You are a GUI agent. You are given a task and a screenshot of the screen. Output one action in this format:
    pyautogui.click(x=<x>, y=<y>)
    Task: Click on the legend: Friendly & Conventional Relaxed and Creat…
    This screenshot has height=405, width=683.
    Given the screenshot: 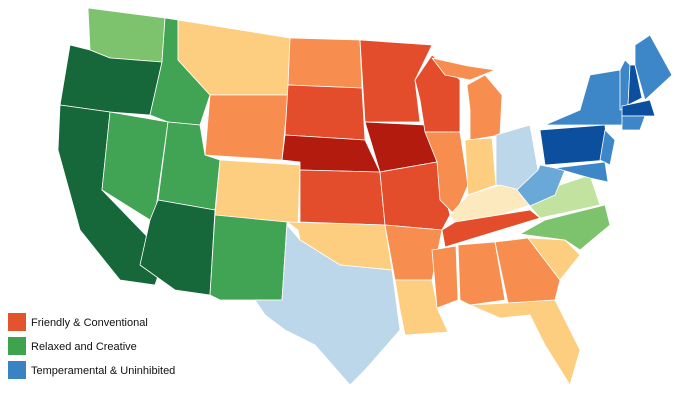 What is the action you would take?
    pyautogui.click(x=91, y=346)
    